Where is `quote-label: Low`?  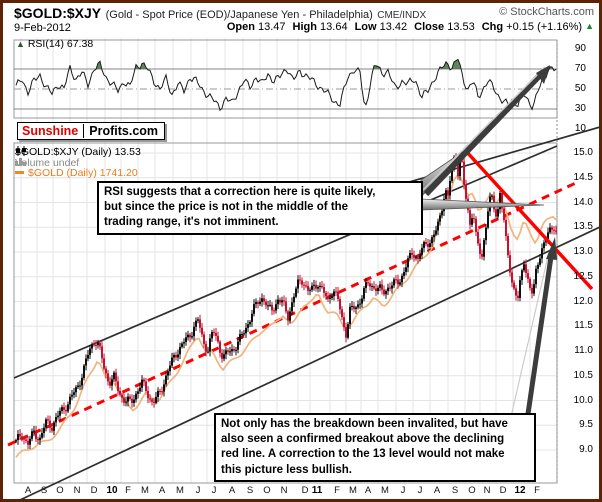 quote-label: Low is located at coordinates (365, 27).